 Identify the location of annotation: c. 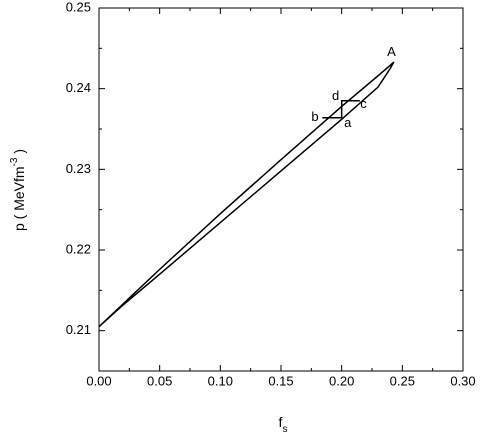
(363, 103).